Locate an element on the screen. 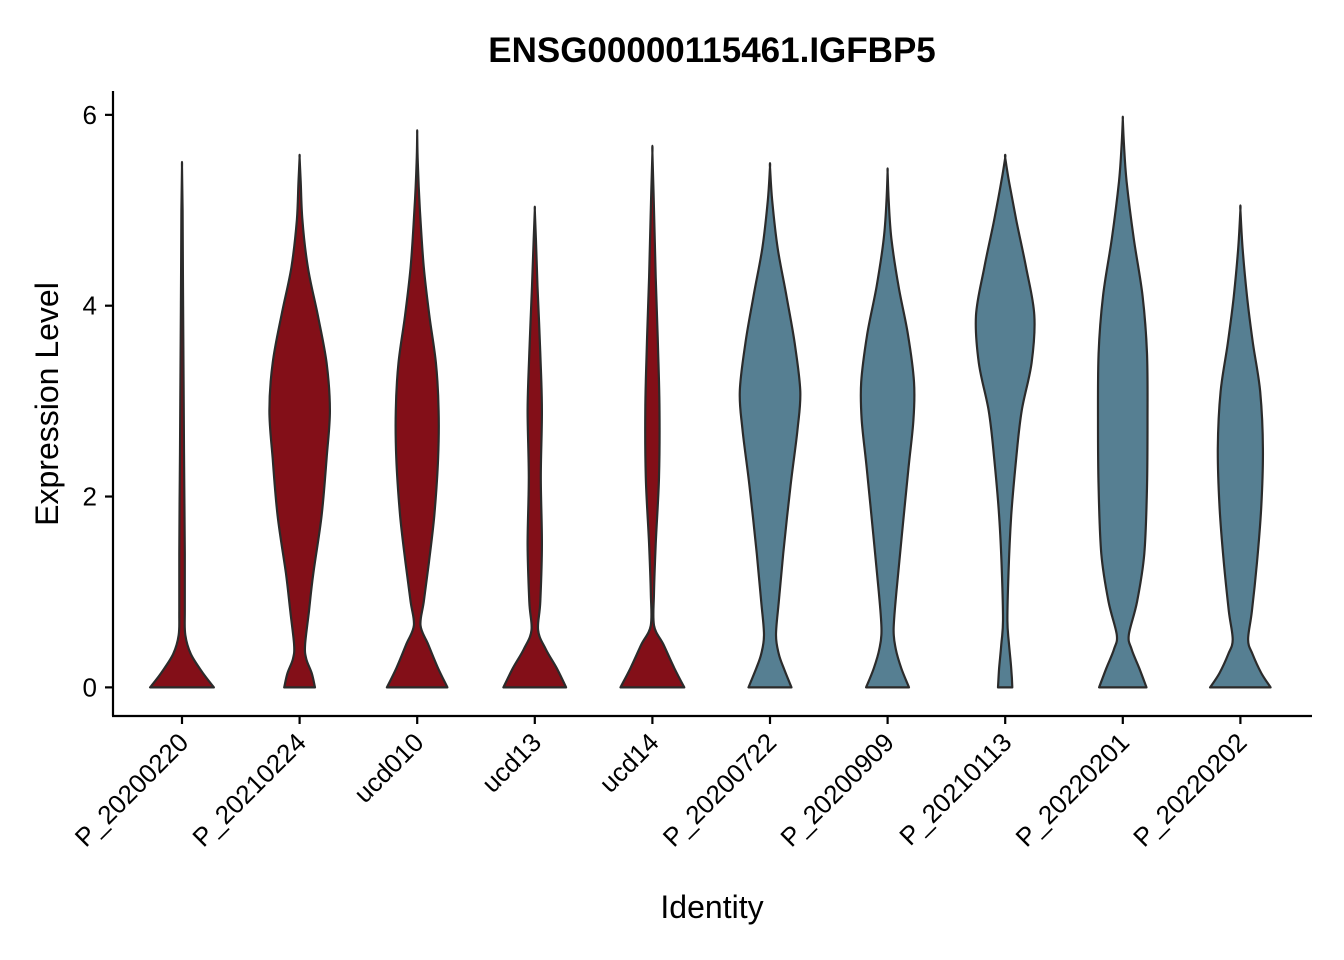 This screenshot has height=960, width=1344. x-tick-label: ucd010 is located at coordinates (389, 768).